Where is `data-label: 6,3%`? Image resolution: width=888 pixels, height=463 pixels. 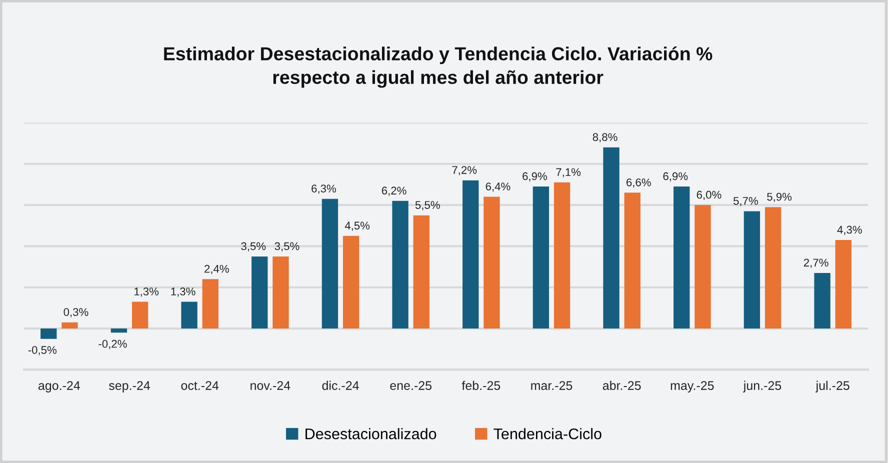
data-label: 6,3% is located at coordinates (324, 189).